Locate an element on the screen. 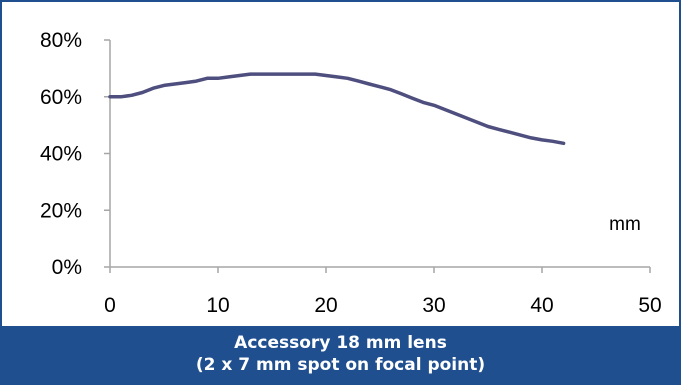 The height and width of the screenshot is (385, 681). y-tick-label: 20% is located at coordinates (61, 210).